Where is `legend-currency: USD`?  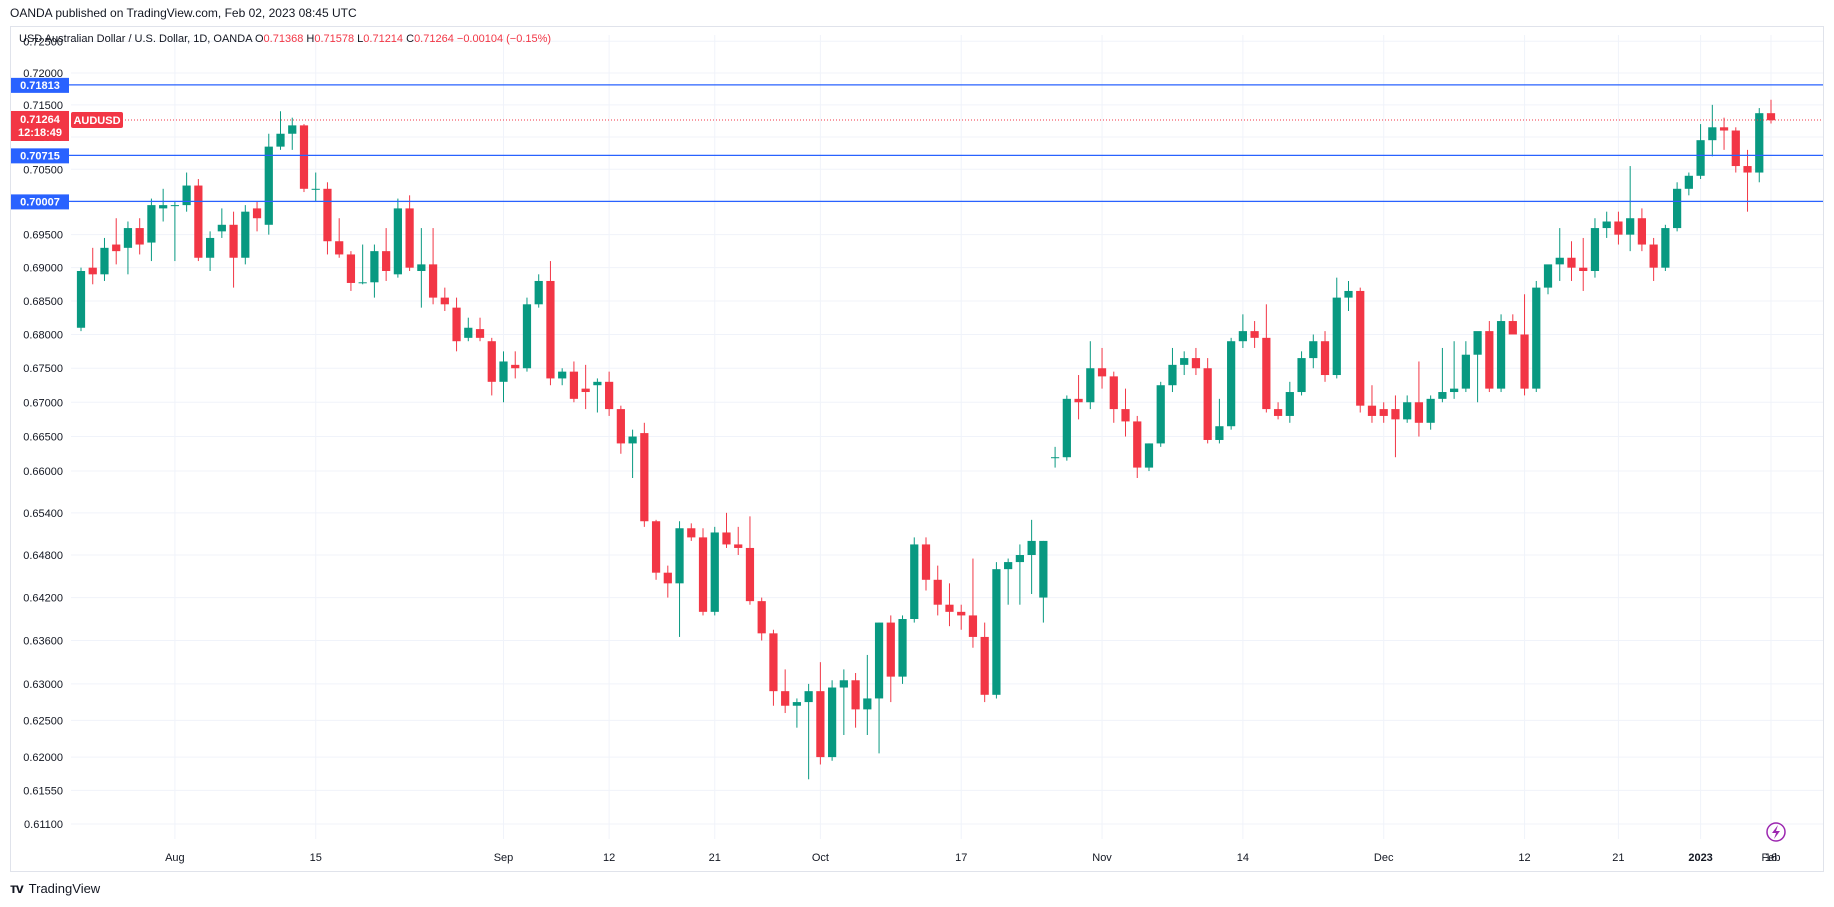
legend-currency: USD is located at coordinates (30, 39).